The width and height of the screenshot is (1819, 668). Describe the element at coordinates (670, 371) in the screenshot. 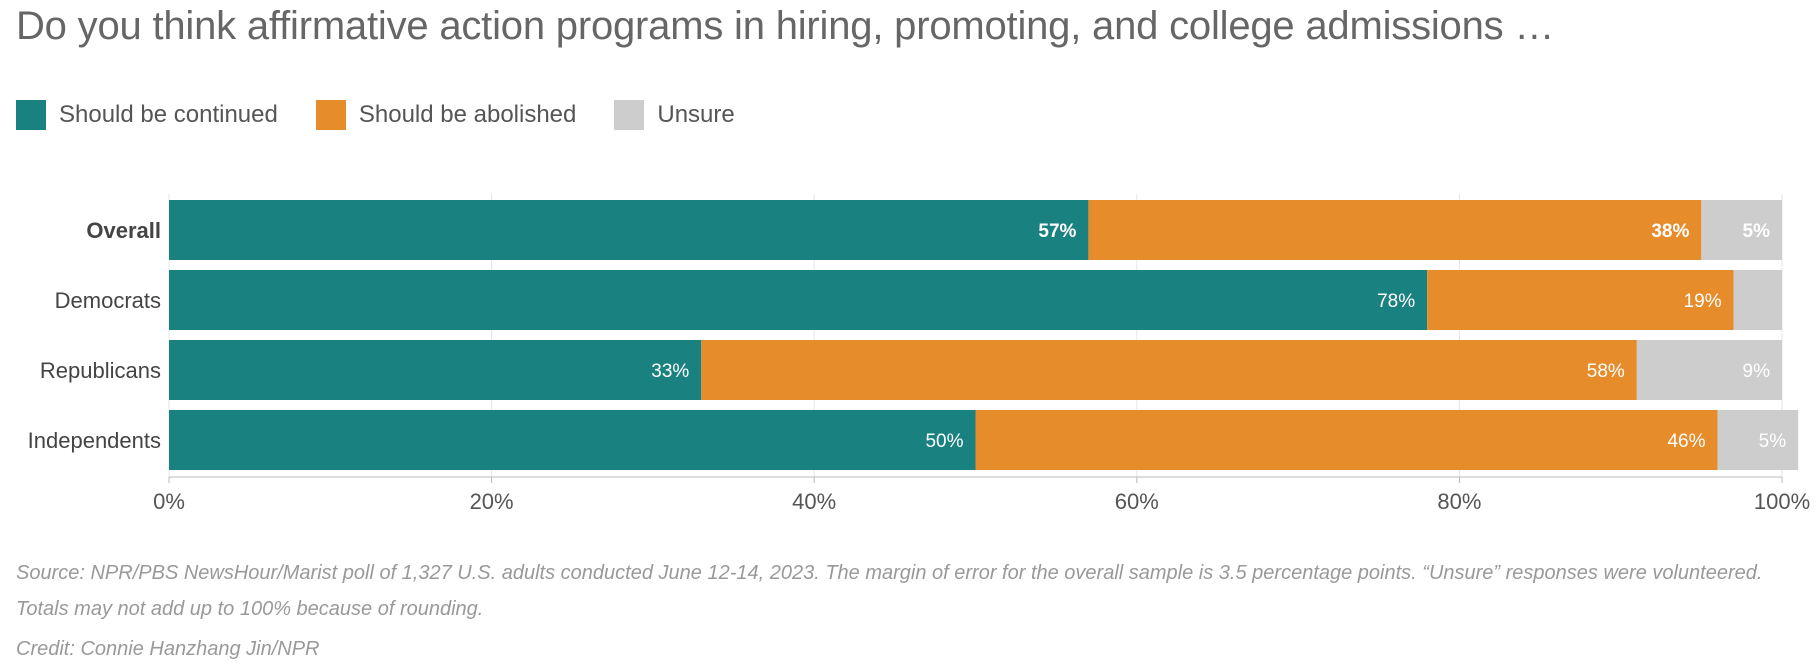

I see `data-label: 33%` at that location.